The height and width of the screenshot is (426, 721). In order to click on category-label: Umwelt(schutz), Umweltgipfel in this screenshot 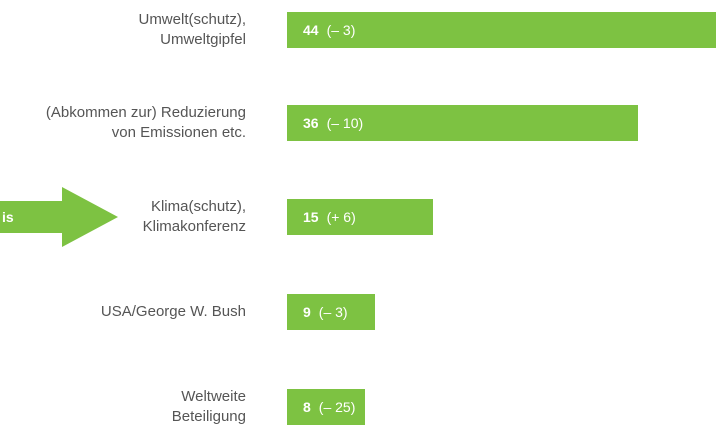, I will do `click(192, 29)`.